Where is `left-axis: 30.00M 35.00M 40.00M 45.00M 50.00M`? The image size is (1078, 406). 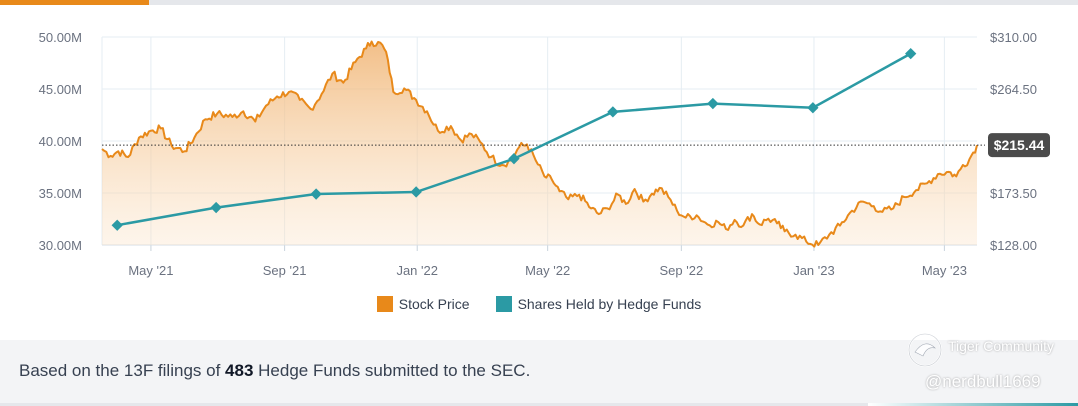 left-axis: 30.00M 35.00M 40.00M 45.00M 50.00M is located at coordinates (60, 141).